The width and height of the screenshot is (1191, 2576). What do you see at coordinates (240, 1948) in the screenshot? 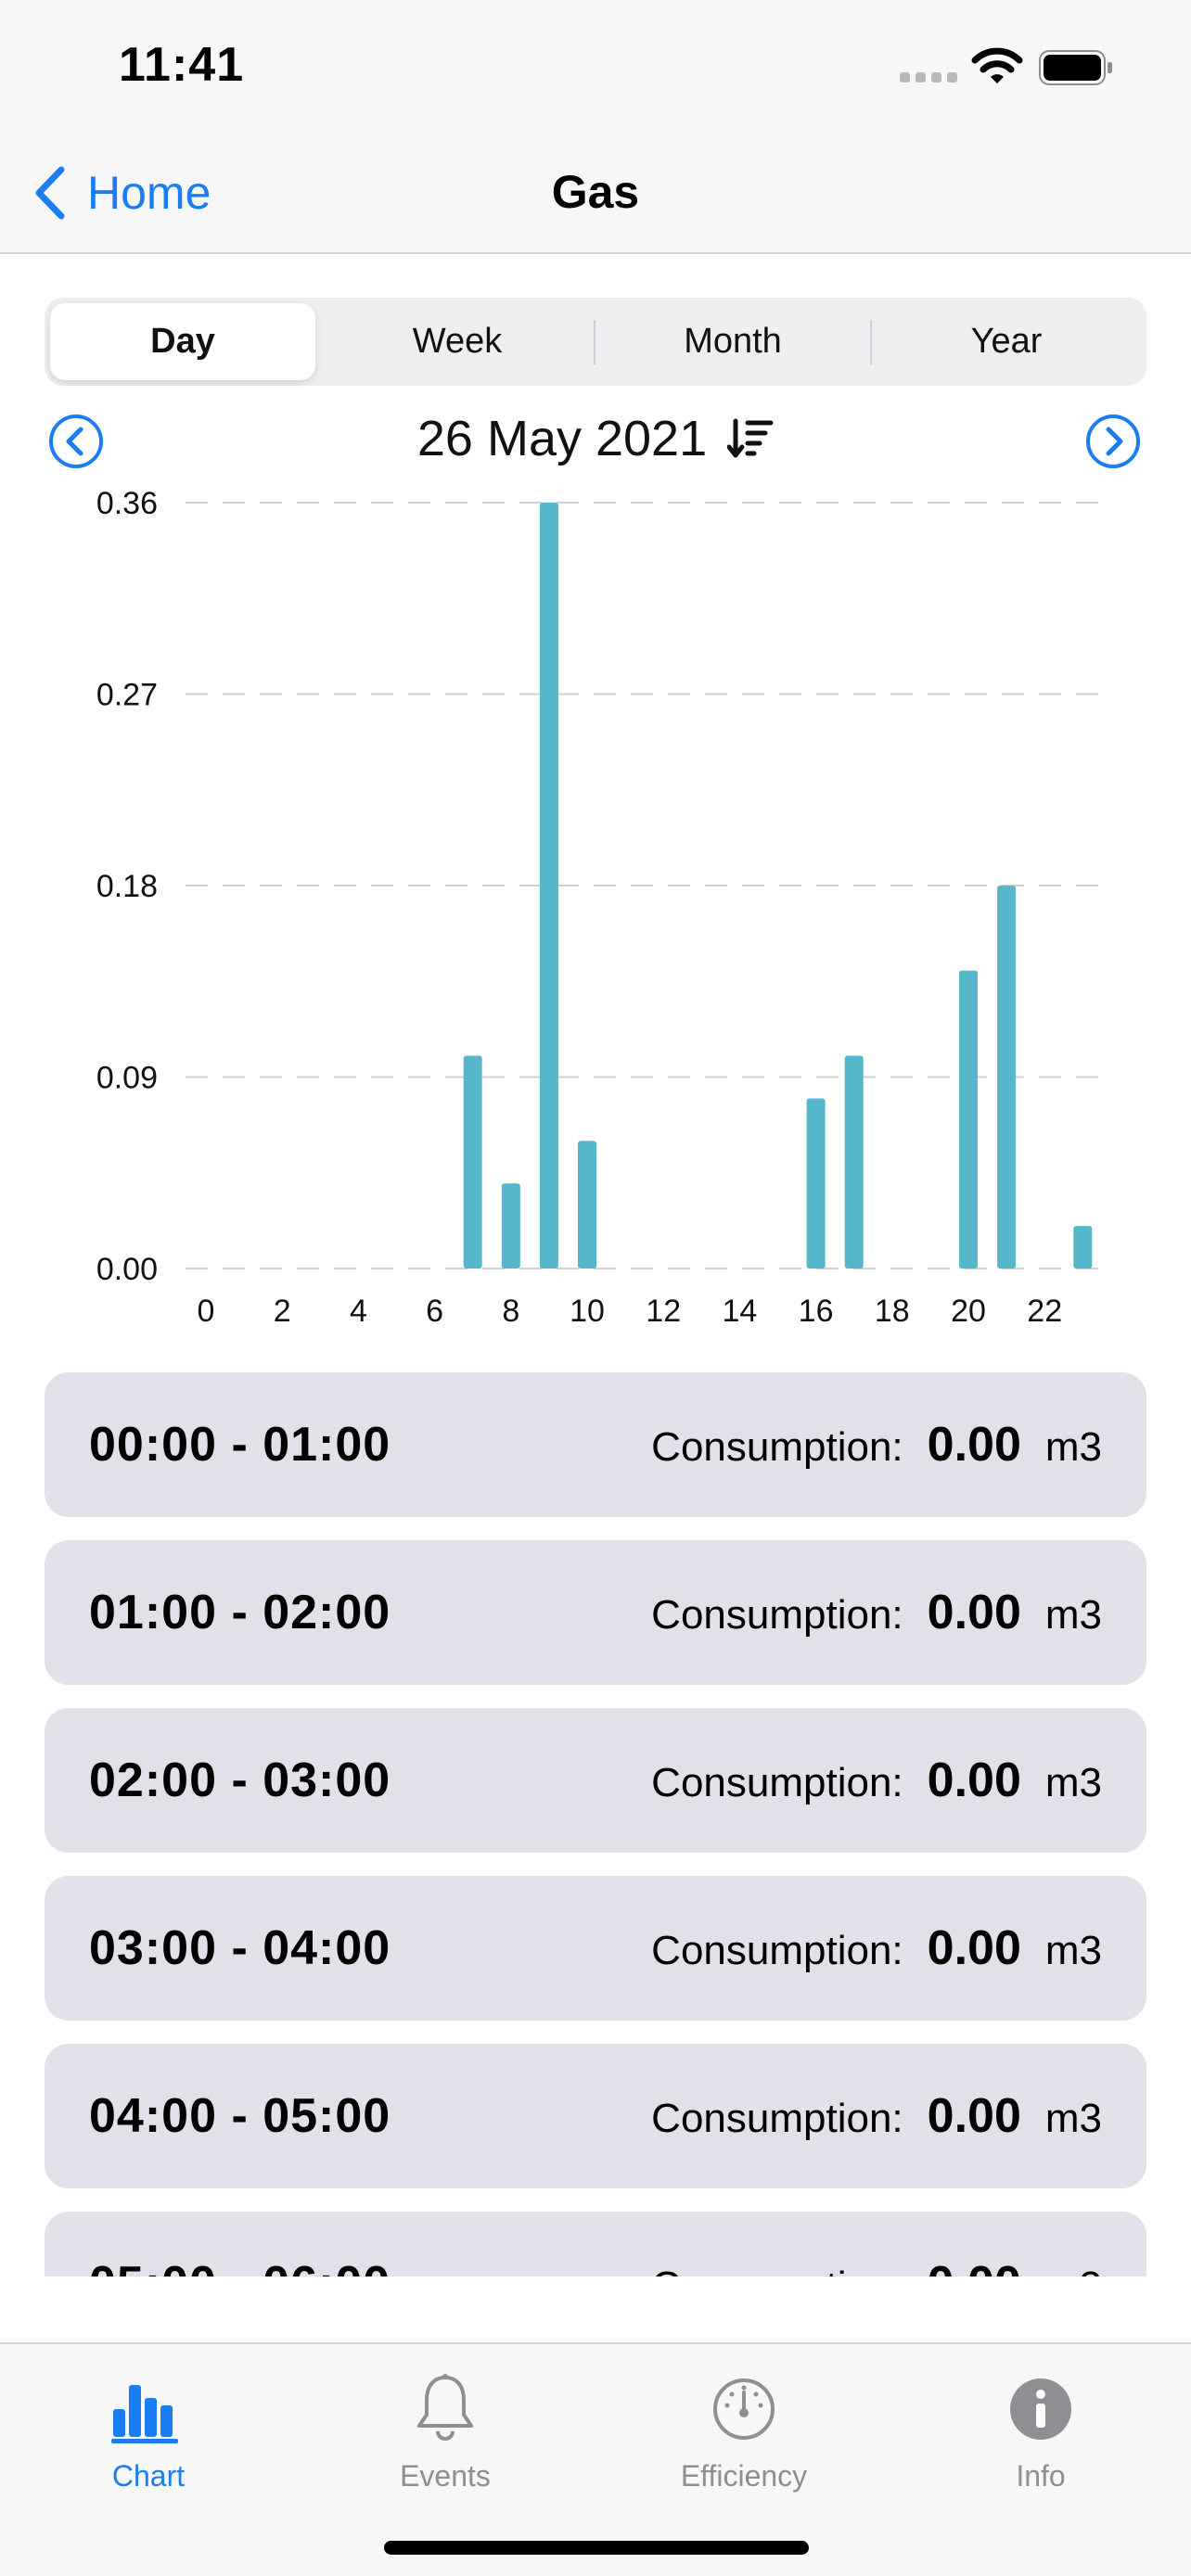
I see `hour-range: 03:00 - 04:00` at bounding box center [240, 1948].